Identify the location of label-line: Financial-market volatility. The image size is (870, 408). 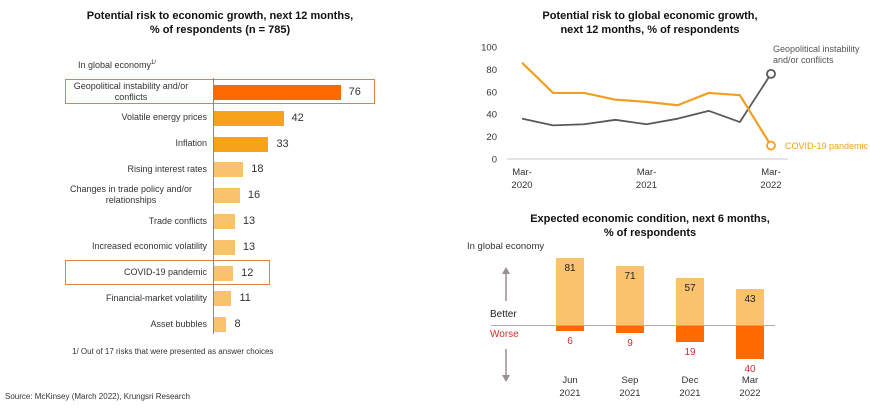
(156, 297).